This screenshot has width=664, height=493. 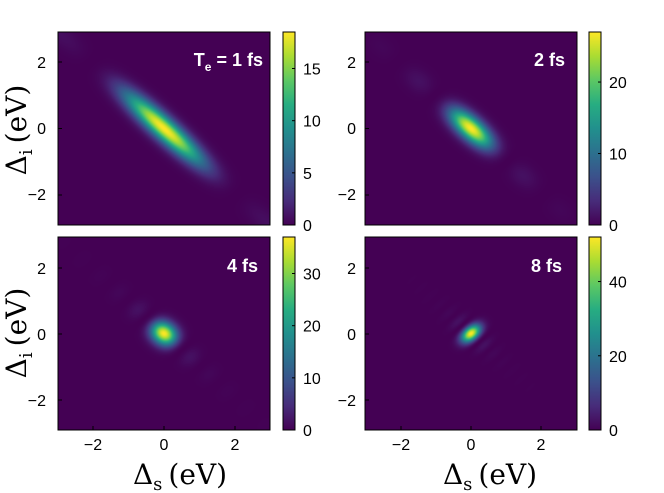 What do you see at coordinates (312, 70) in the screenshot?
I see `colorbar-tick-label: 15` at bounding box center [312, 70].